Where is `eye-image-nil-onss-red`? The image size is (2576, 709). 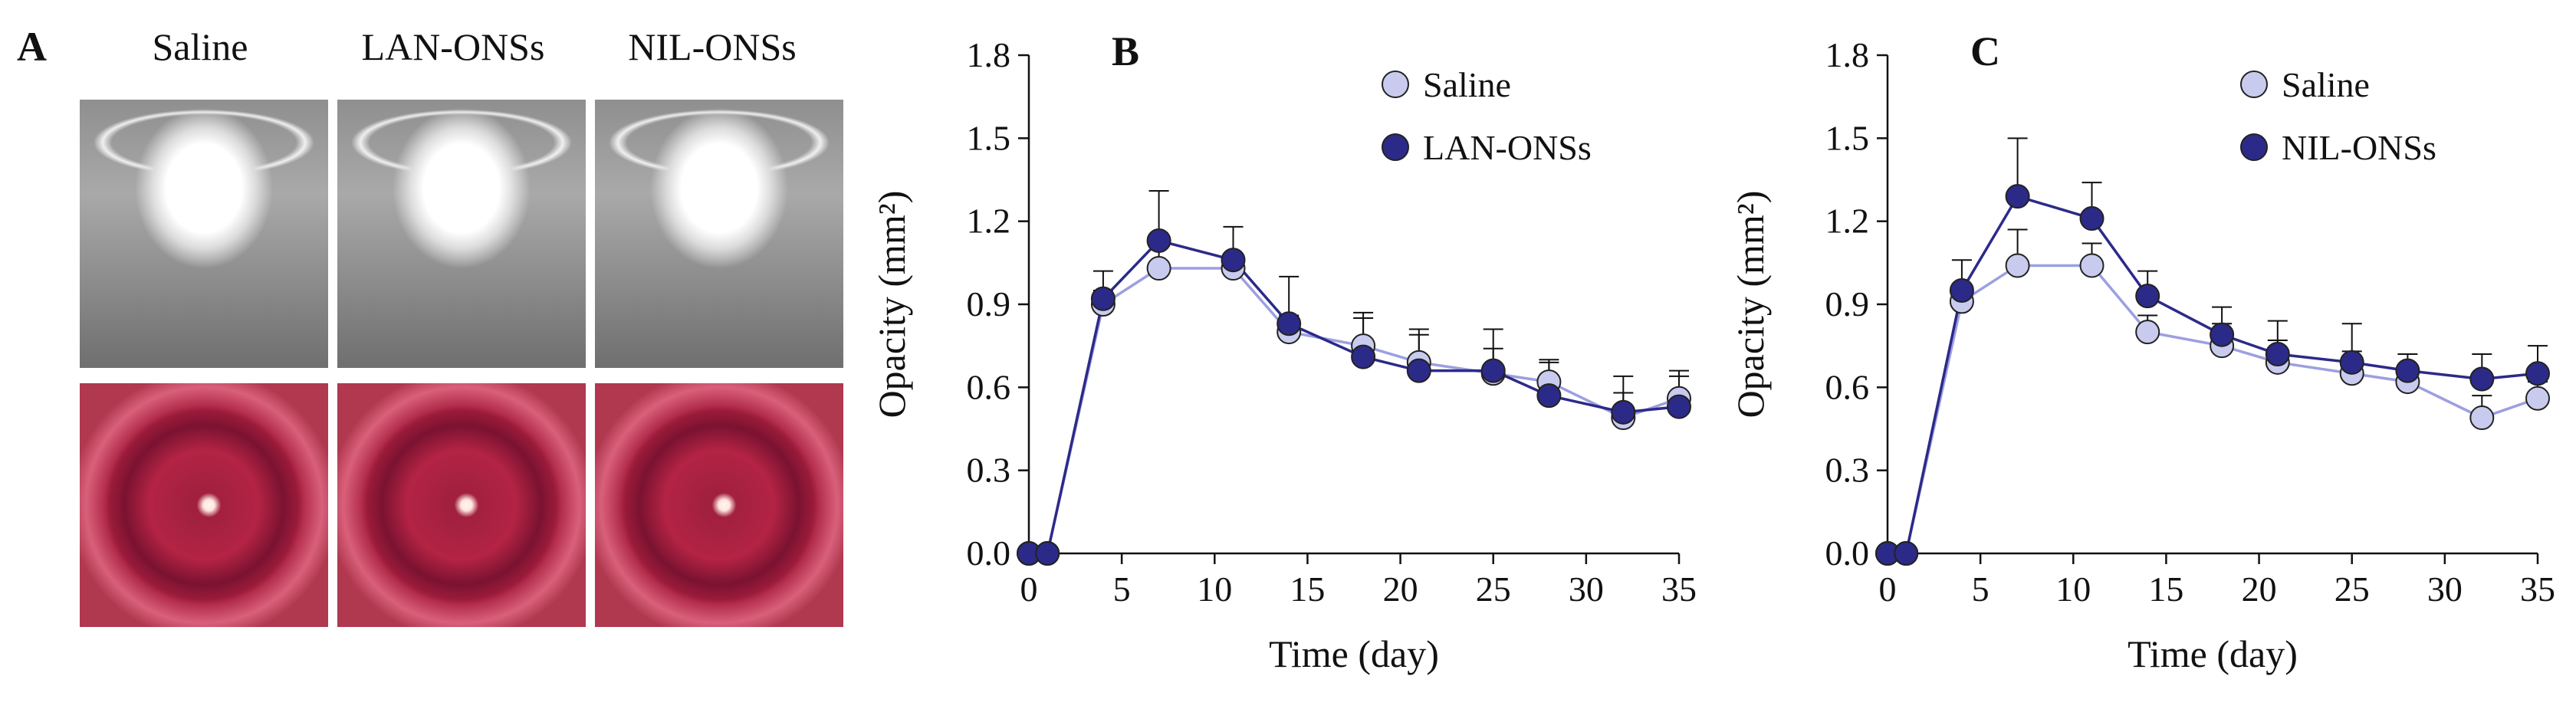 eye-image-nil-onss-red is located at coordinates (719, 505).